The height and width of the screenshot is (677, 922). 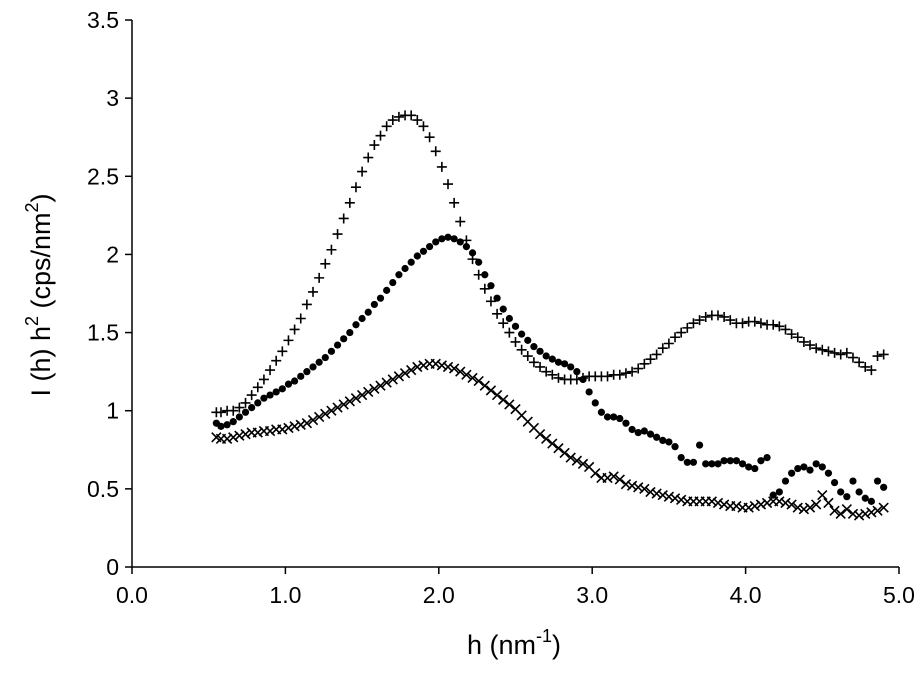 I want to click on y-tick-label: 2, so click(x=112, y=254).